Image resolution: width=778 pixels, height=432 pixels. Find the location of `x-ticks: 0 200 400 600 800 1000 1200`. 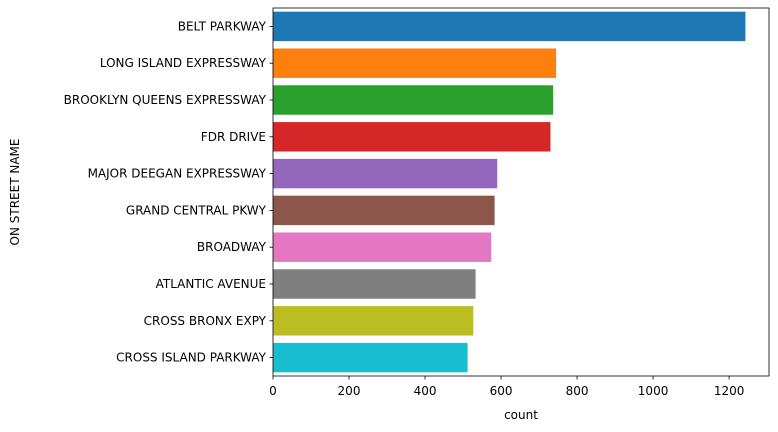

x-ticks: 0 200 400 600 800 1000 1200 is located at coordinates (506, 387).